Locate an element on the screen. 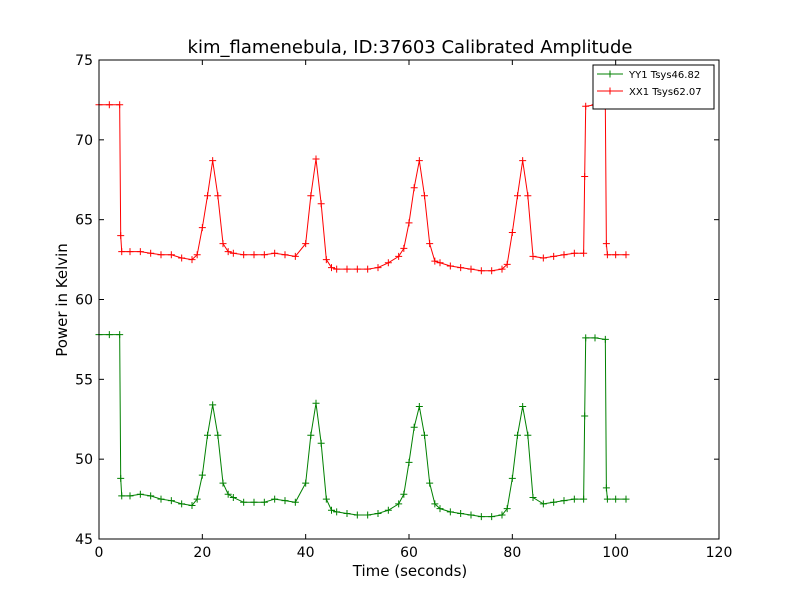 The width and height of the screenshot is (800, 600). y-tick-label: 50 is located at coordinates (84, 460).